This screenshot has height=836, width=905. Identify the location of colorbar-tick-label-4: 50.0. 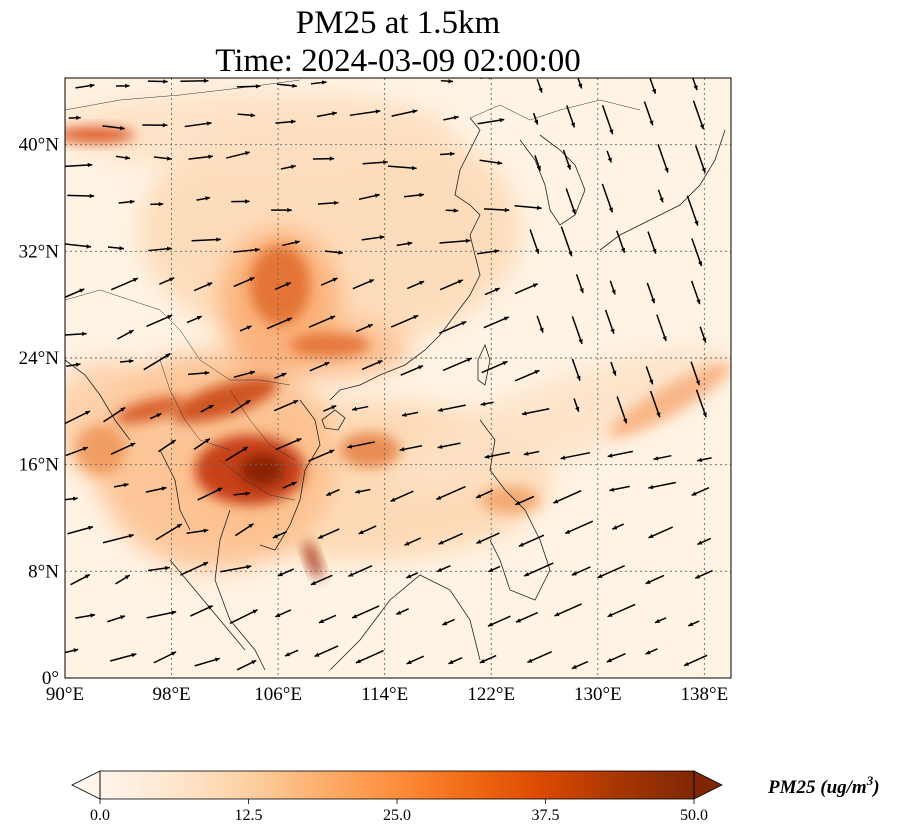
(694, 815).